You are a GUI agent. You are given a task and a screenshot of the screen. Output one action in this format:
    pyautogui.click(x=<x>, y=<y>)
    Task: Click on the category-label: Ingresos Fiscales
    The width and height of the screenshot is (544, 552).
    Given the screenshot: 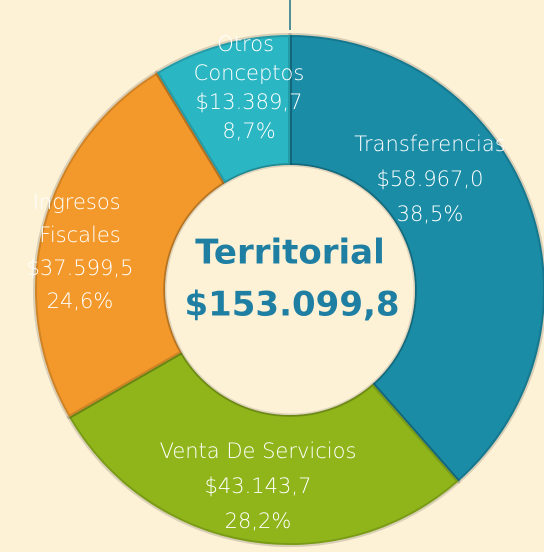 What is the action you would take?
    pyautogui.click(x=80, y=218)
    